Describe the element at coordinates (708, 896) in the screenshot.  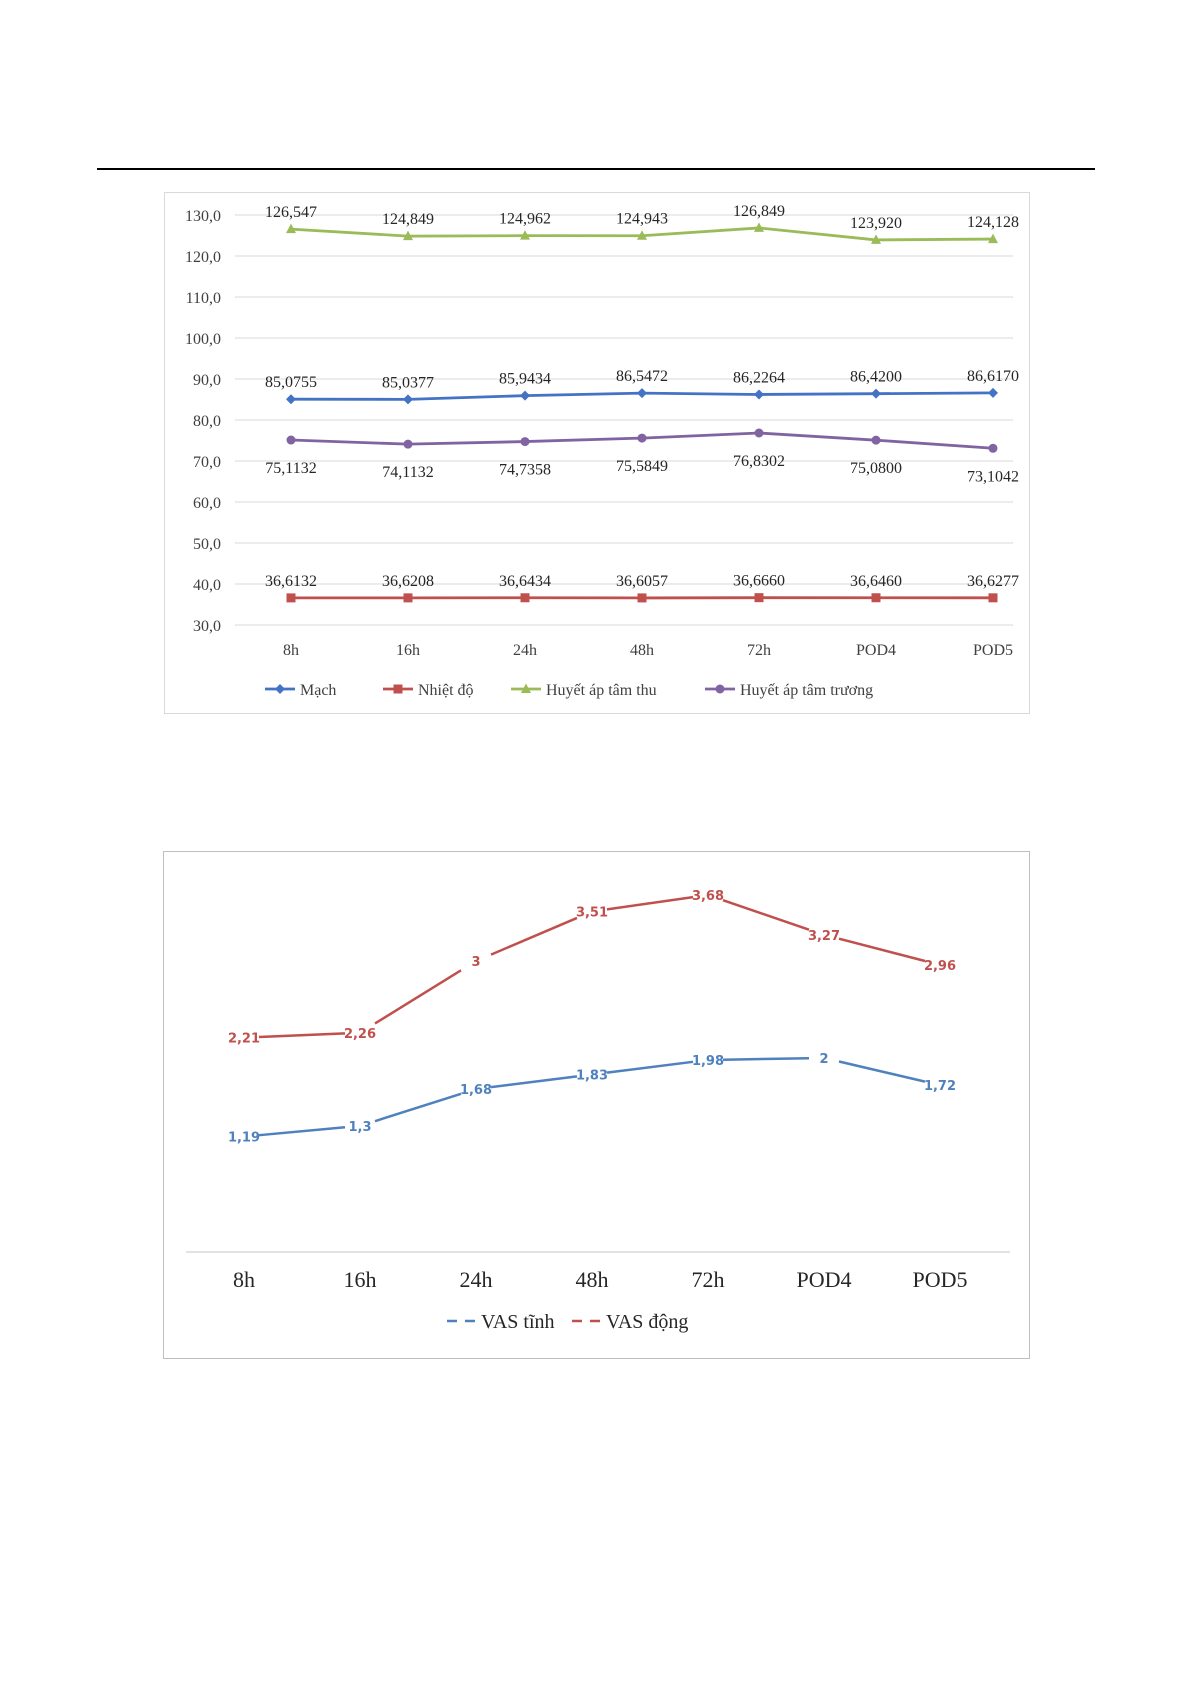
I see `data-label: 3,68` at that location.